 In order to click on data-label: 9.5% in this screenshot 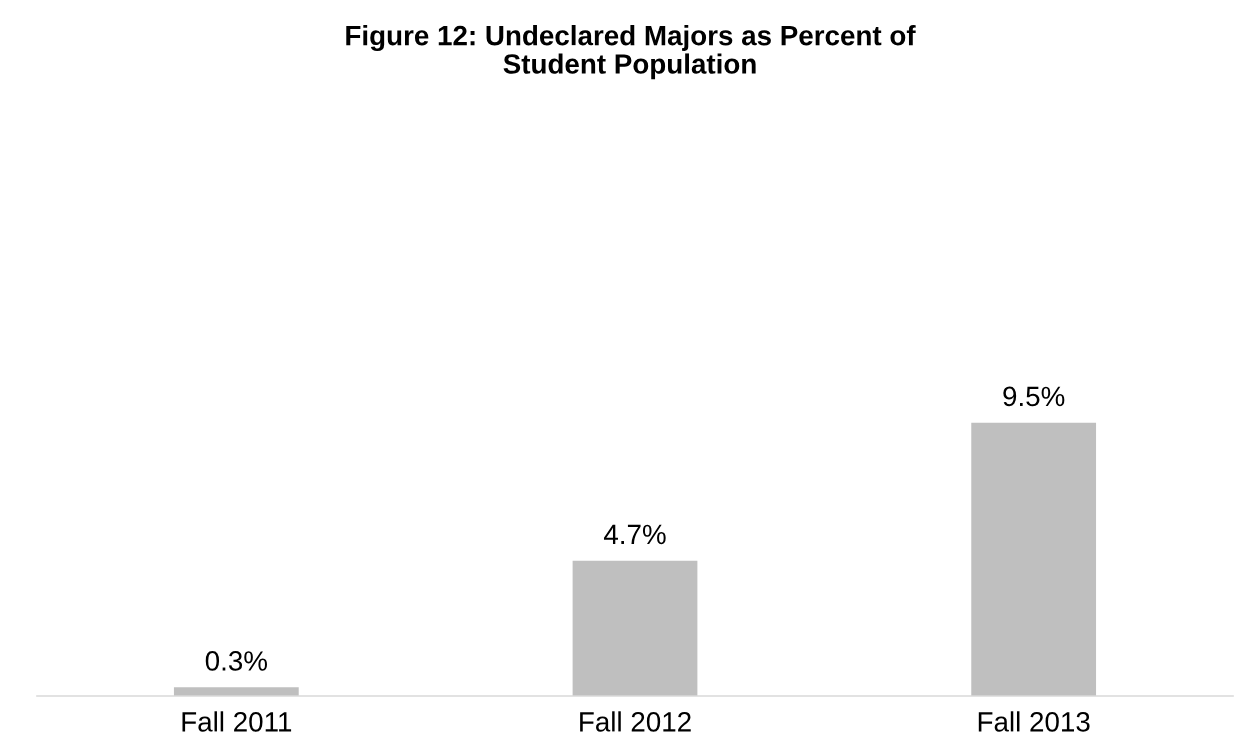, I will do `click(1034, 396)`.